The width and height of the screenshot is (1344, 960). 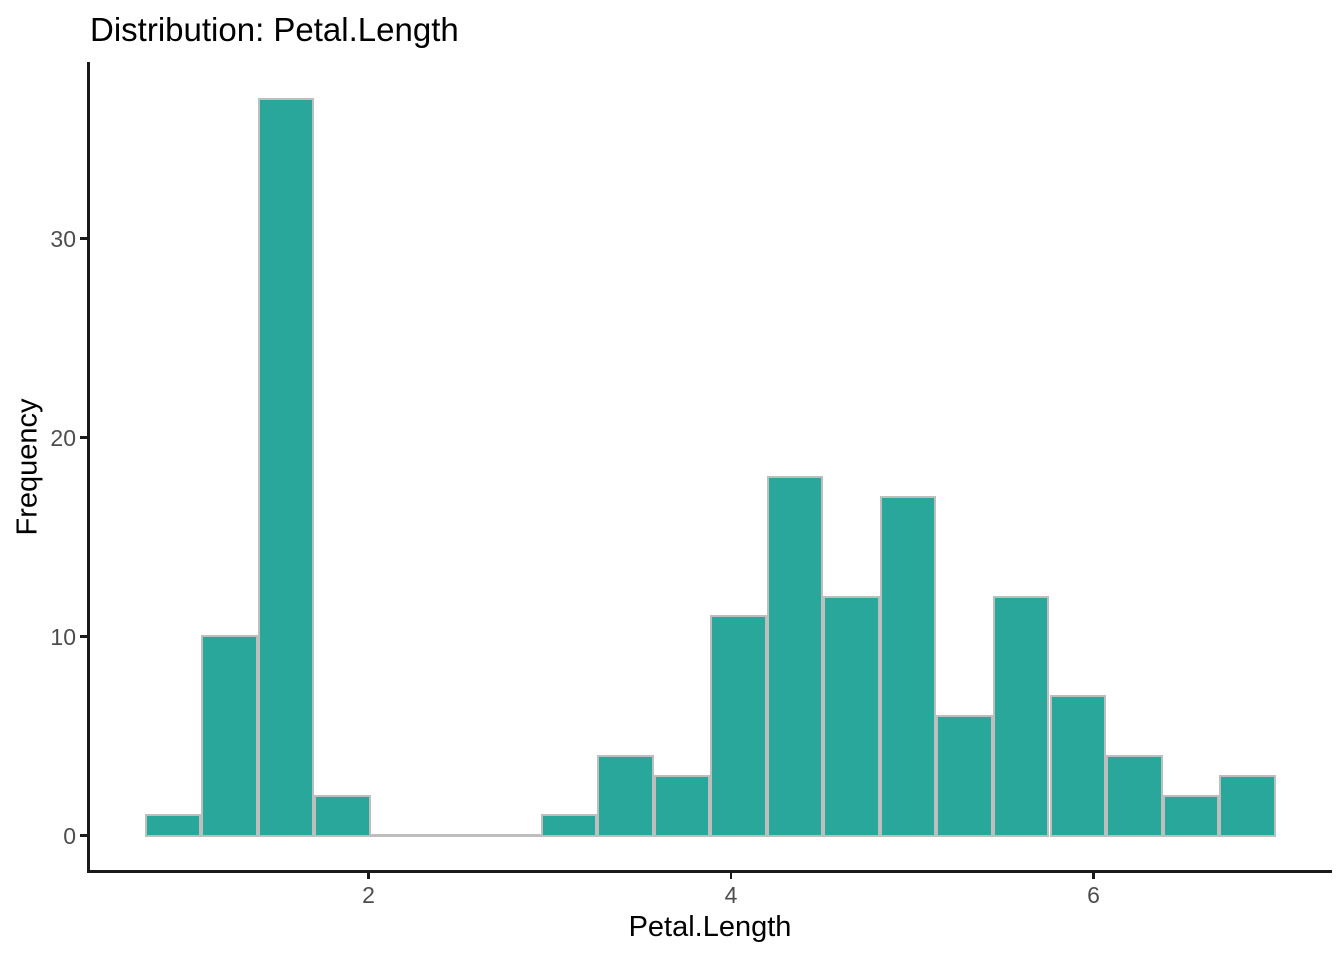 What do you see at coordinates (709, 871) in the screenshot?
I see `x-axis-line` at bounding box center [709, 871].